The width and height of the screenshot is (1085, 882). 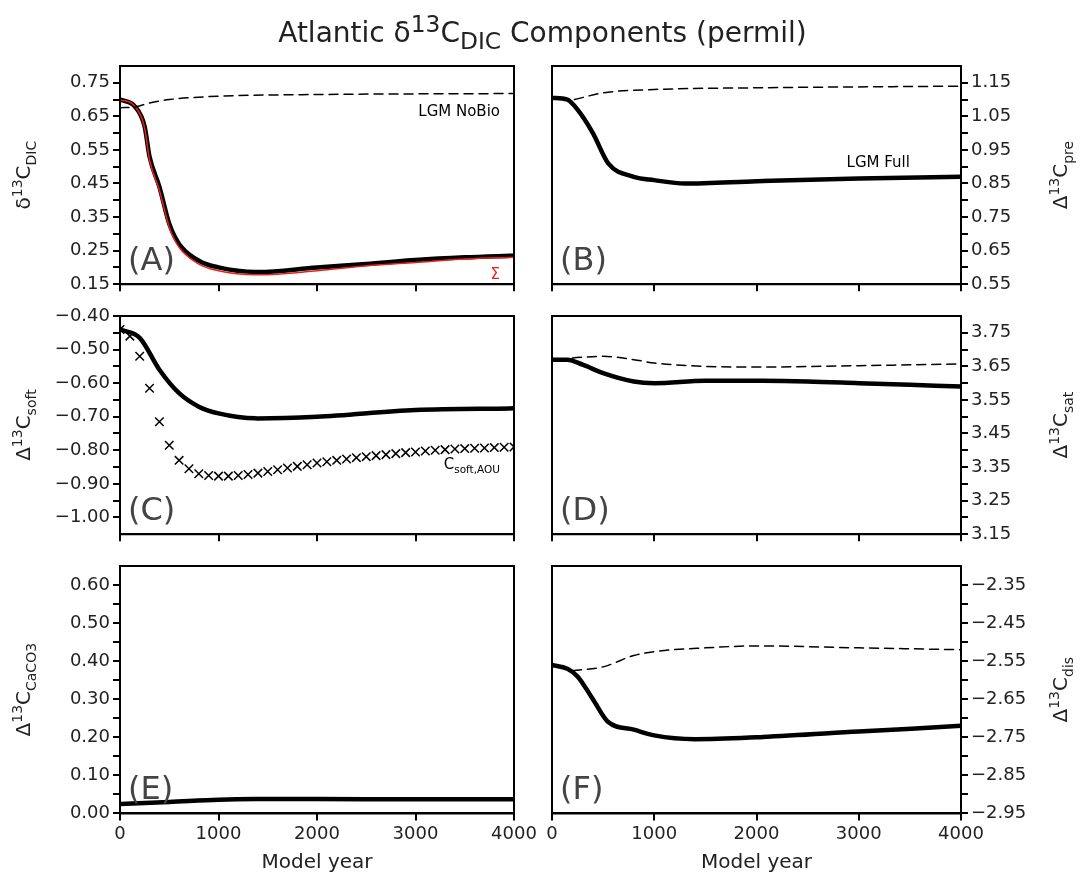 What do you see at coordinates (583, 259) in the screenshot?
I see `annotation: (B)` at bounding box center [583, 259].